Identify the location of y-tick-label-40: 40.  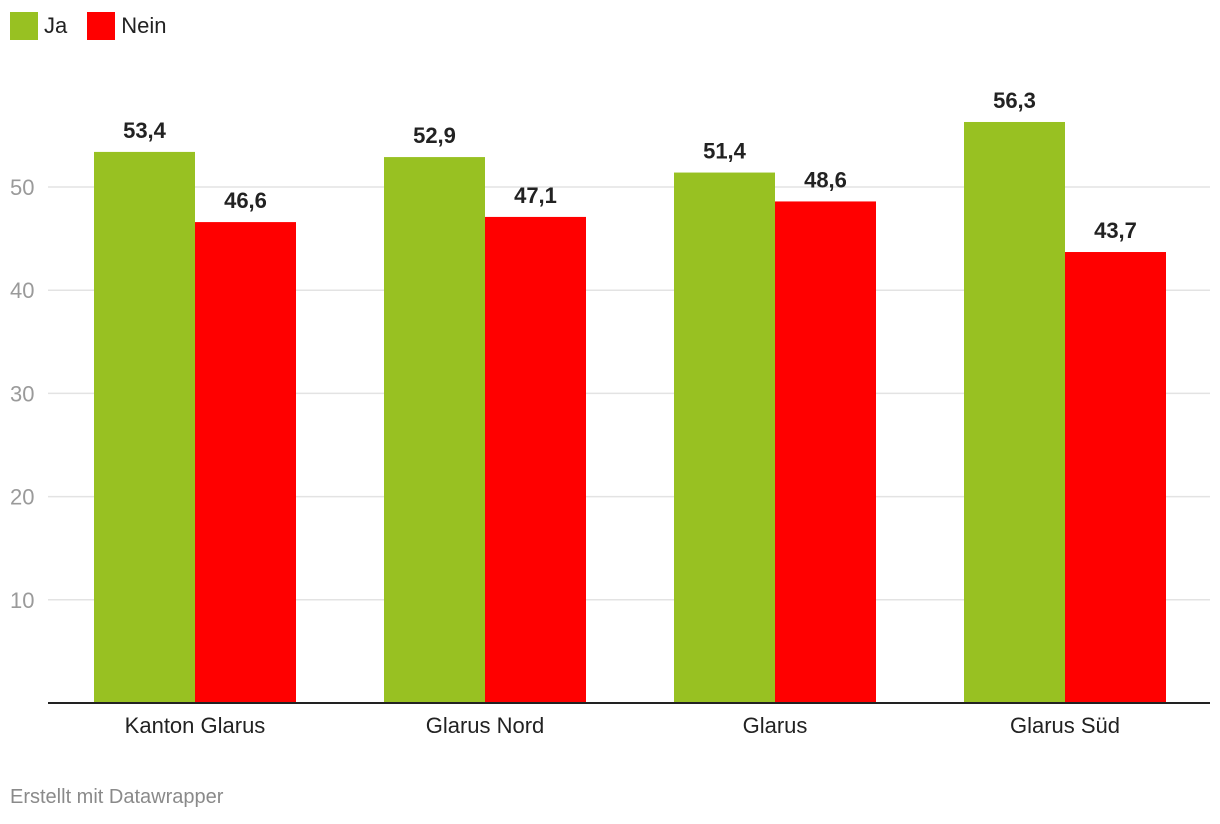
(22, 290).